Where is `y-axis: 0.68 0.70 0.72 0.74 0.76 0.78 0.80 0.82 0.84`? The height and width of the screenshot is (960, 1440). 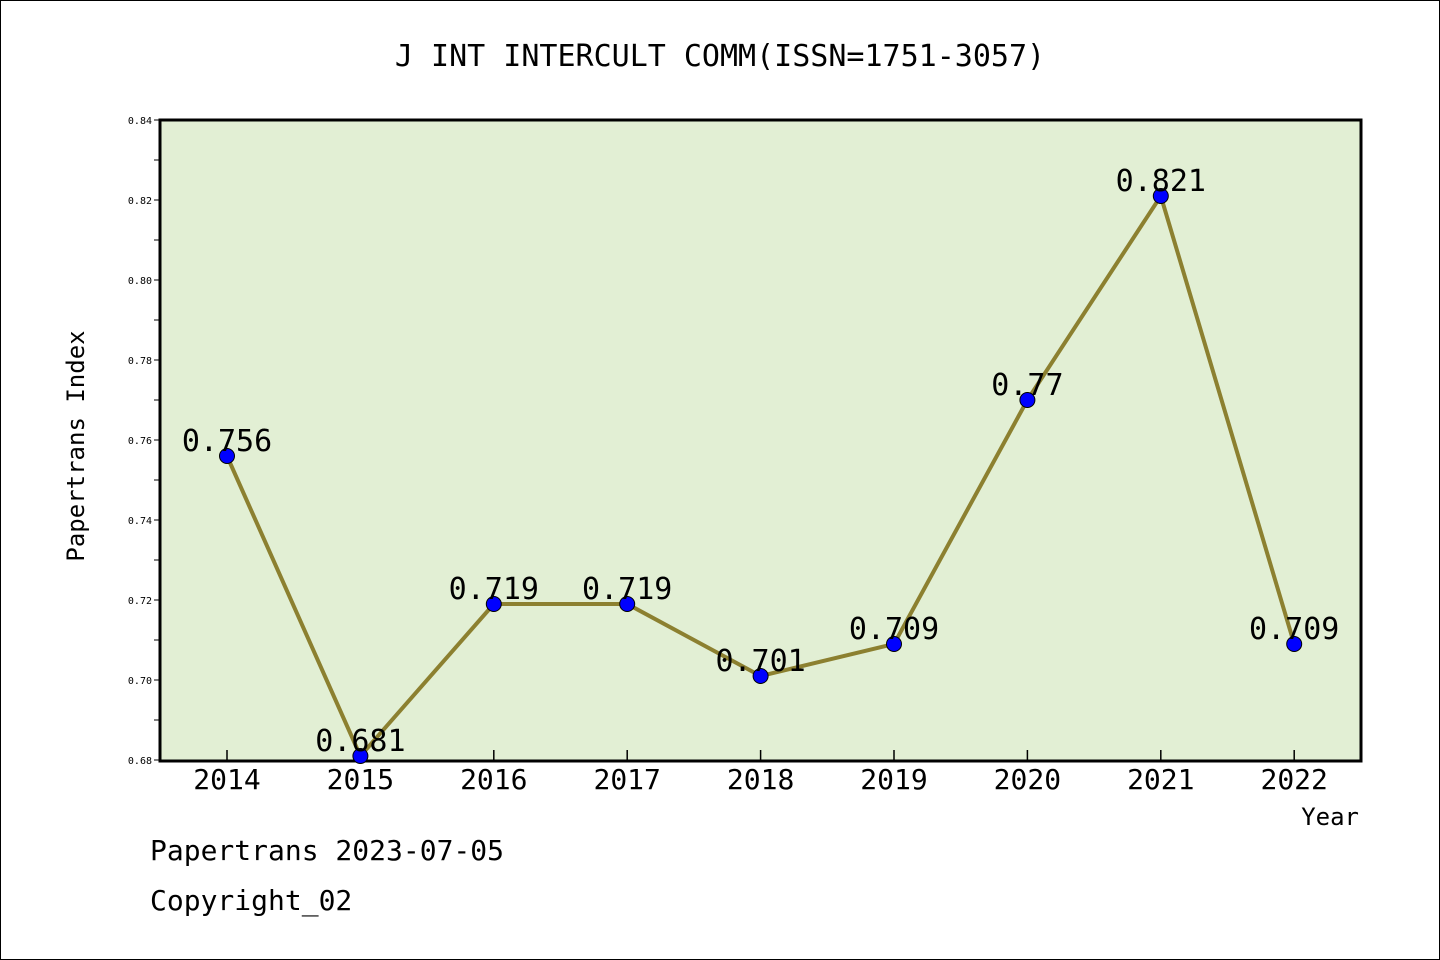
y-axis: 0.68 0.70 0.72 0.74 0.76 0.78 0.80 0.82 0.84 is located at coordinates (144, 441).